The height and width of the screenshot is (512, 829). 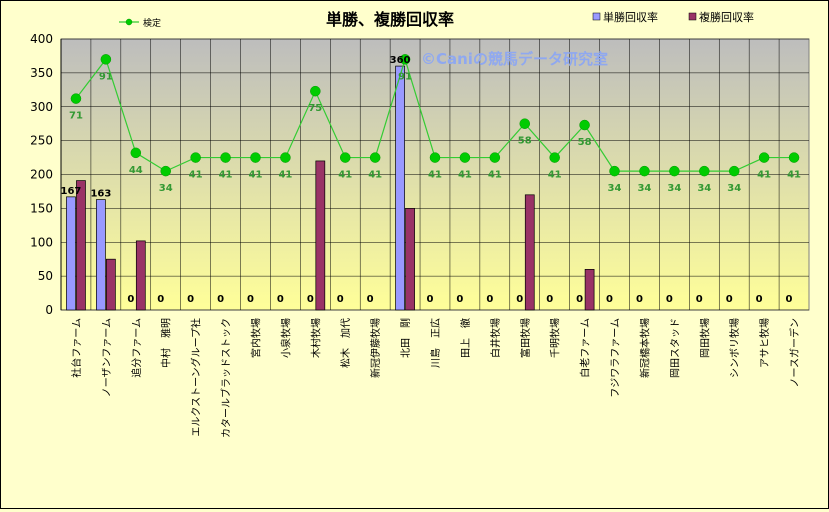 What do you see at coordinates (41, 242) in the screenshot?
I see `y-tick-label: 100` at bounding box center [41, 242].